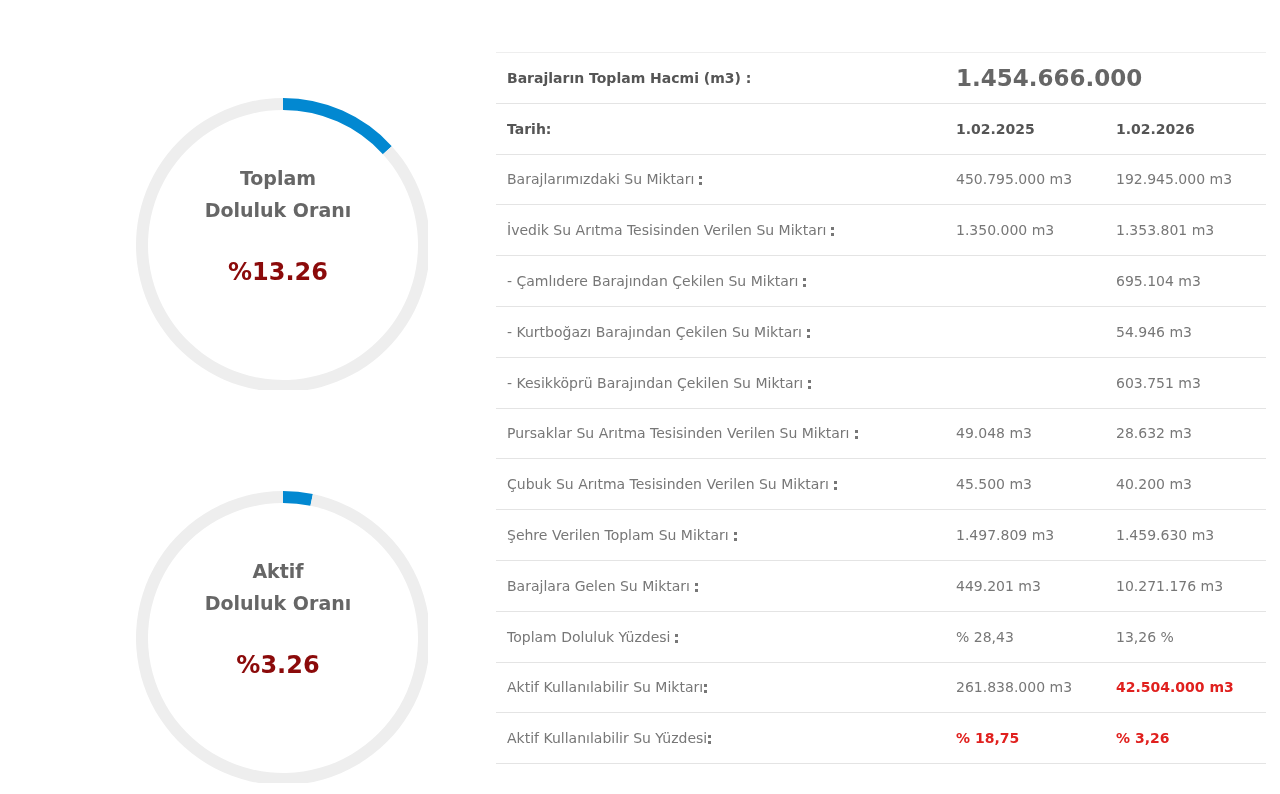  What do you see at coordinates (605, 687) in the screenshot?
I see `category-label: Aktif Kullanılabilir Su Miktarı` at bounding box center [605, 687].